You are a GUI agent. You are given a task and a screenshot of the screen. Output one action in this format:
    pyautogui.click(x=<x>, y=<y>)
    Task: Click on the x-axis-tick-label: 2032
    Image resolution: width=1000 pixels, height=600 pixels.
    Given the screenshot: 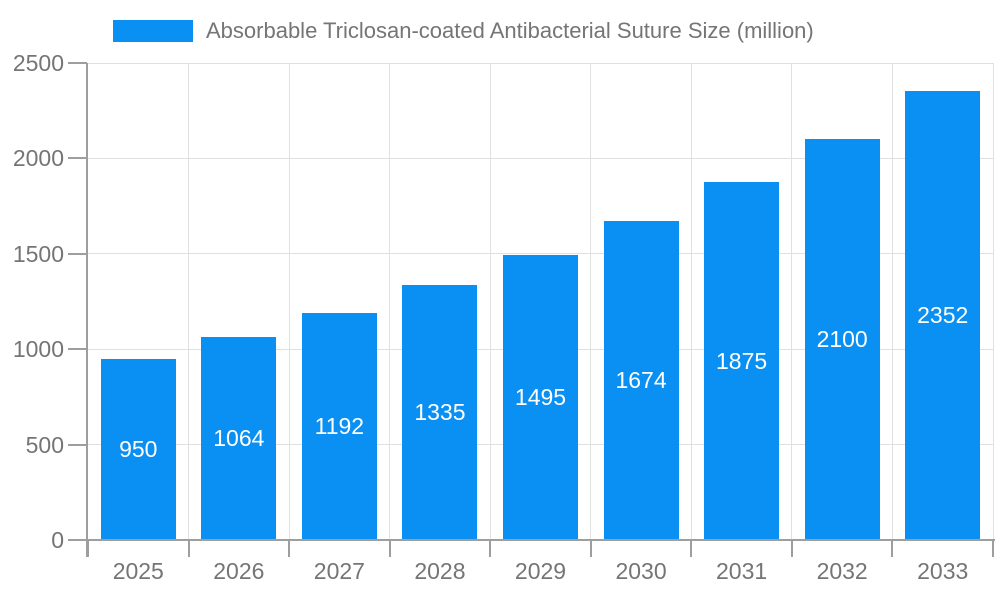 What is the action you would take?
    pyautogui.click(x=842, y=571)
    